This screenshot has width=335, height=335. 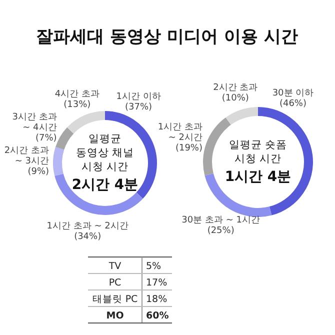 I want to click on text: 5%, so click(x=154, y=266).